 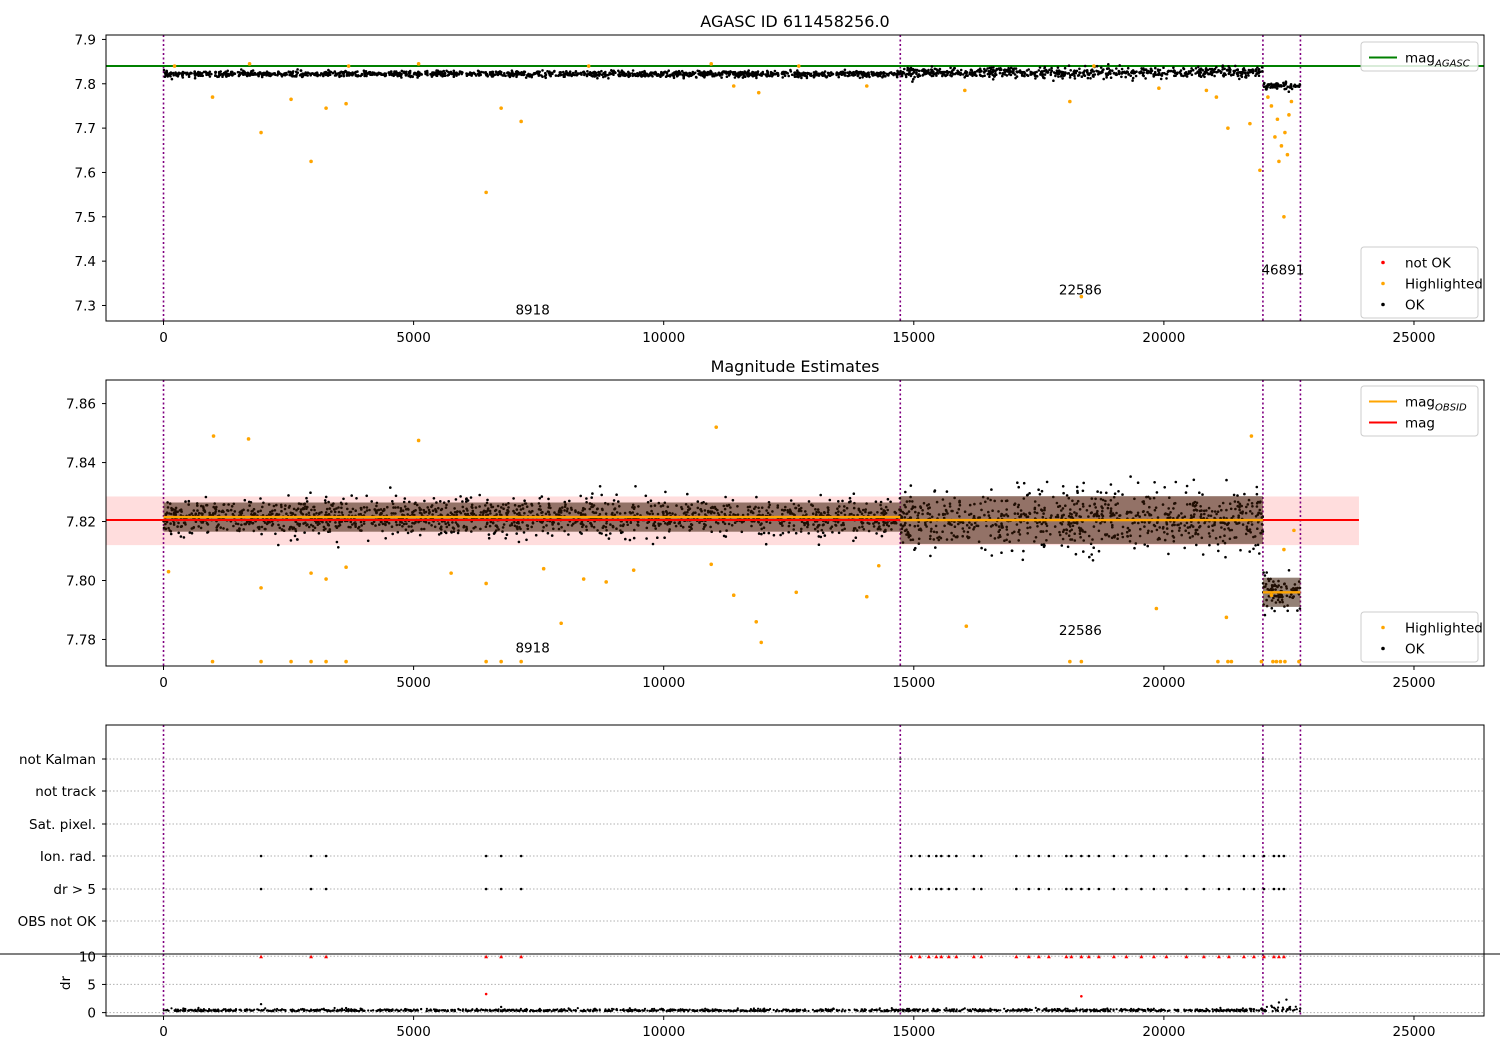 I want to click on x-tick-label: 25000, so click(x=1413, y=338).